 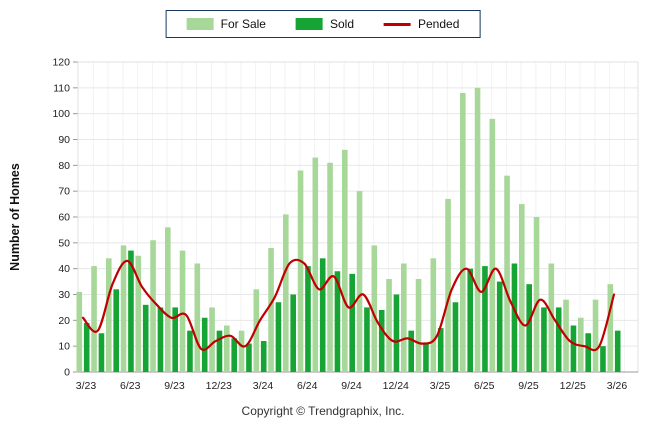 I want to click on bar-for-sale-3/26, so click(x=610, y=328).